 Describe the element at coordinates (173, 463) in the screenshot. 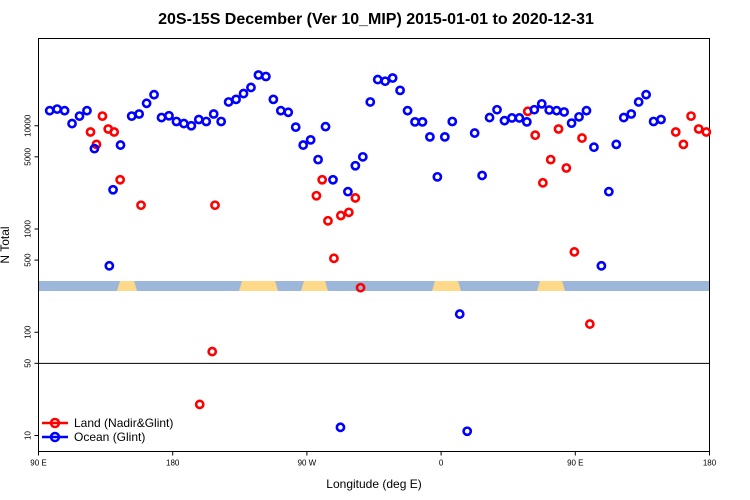

I see `x-tick-label: 180` at that location.